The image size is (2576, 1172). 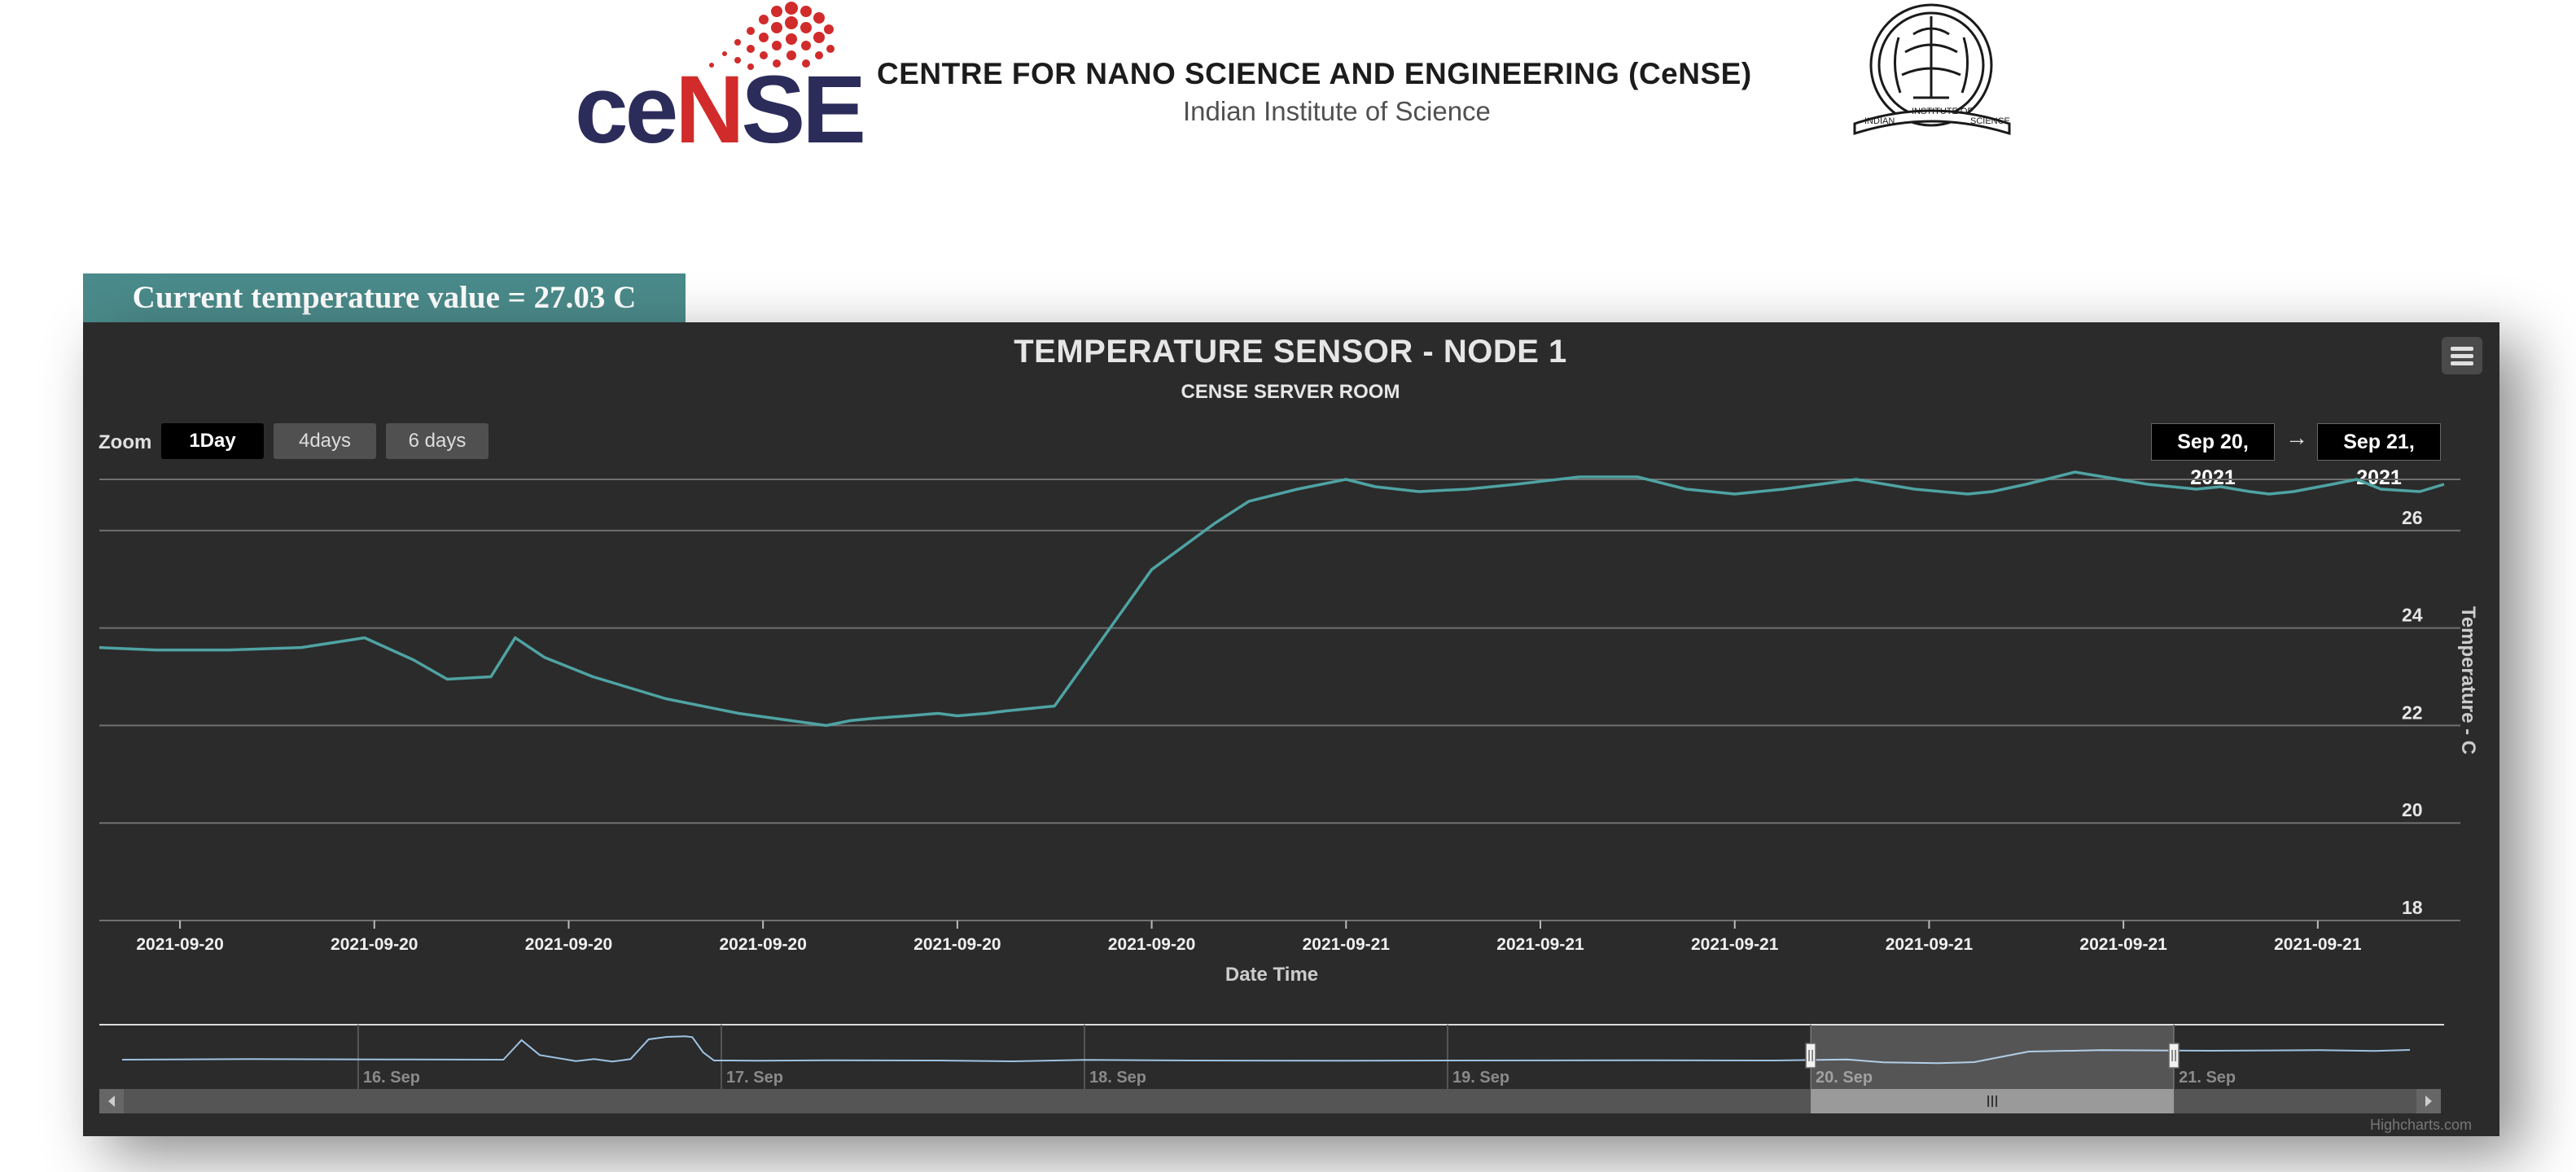 I want to click on cense-logo-wordmark: ceNSE, so click(x=720, y=110).